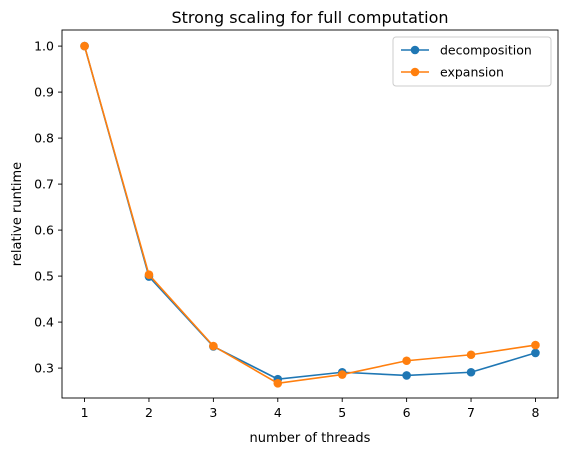  Describe the element at coordinates (44, 230) in the screenshot. I see `y-tick-label: 0.6` at that location.